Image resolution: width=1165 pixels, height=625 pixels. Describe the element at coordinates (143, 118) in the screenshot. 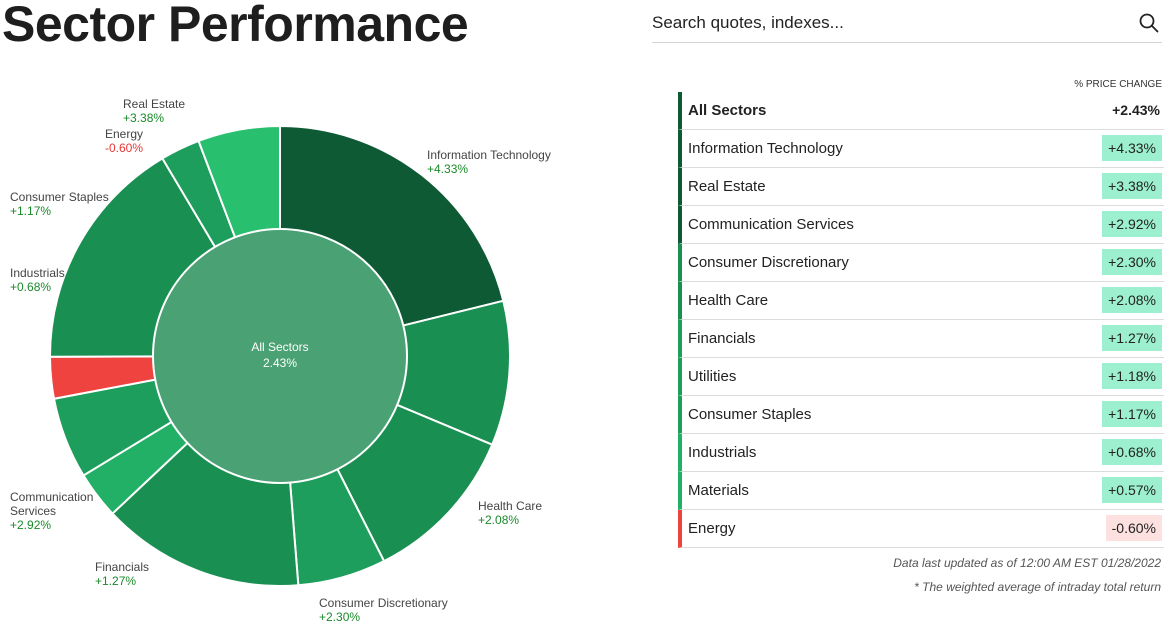

I see `slice-label-value: +3.38%` at that location.